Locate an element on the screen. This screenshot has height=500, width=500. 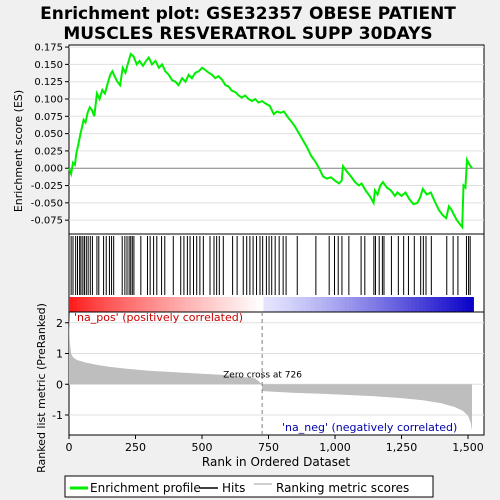
legend-label-enrichment: Enrichment profile is located at coordinates (145, 488).